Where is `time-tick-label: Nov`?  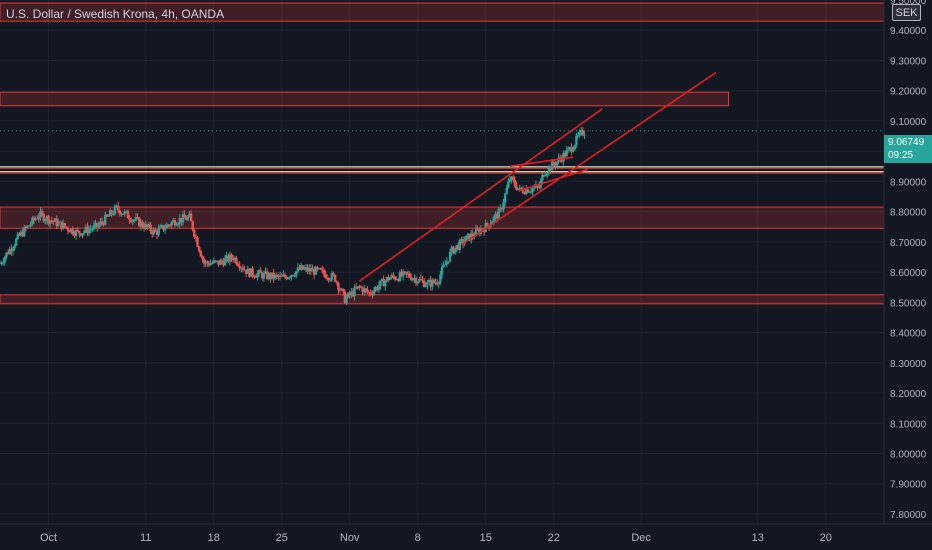
time-tick-label: Nov is located at coordinates (350, 538).